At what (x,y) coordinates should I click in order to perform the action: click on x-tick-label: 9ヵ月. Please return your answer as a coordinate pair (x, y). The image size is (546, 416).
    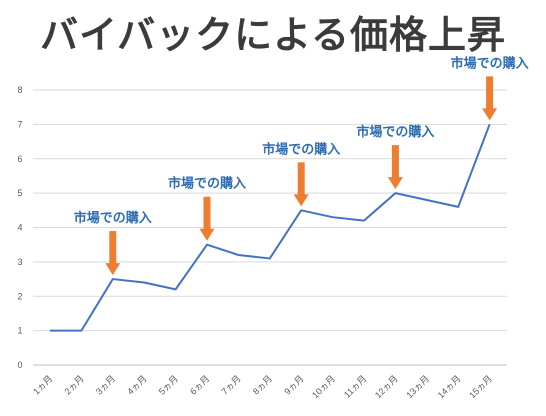
    Looking at the image, I should click on (293, 384).